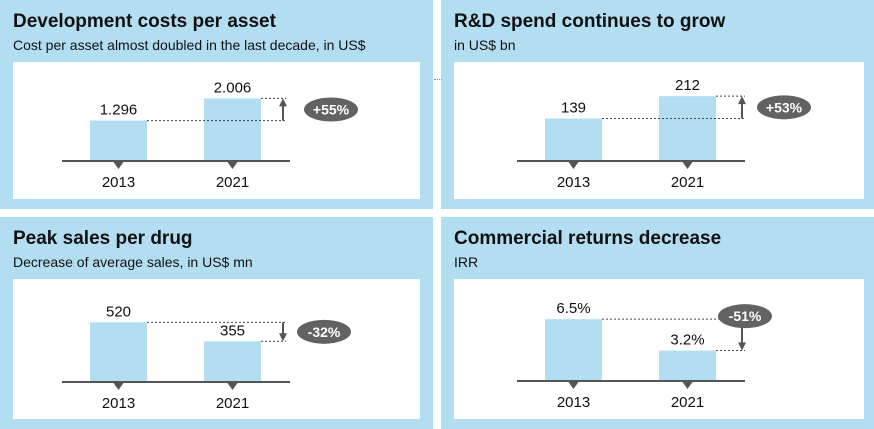  What do you see at coordinates (466, 262) in the screenshot?
I see `chart-subtitle: IRR` at bounding box center [466, 262].